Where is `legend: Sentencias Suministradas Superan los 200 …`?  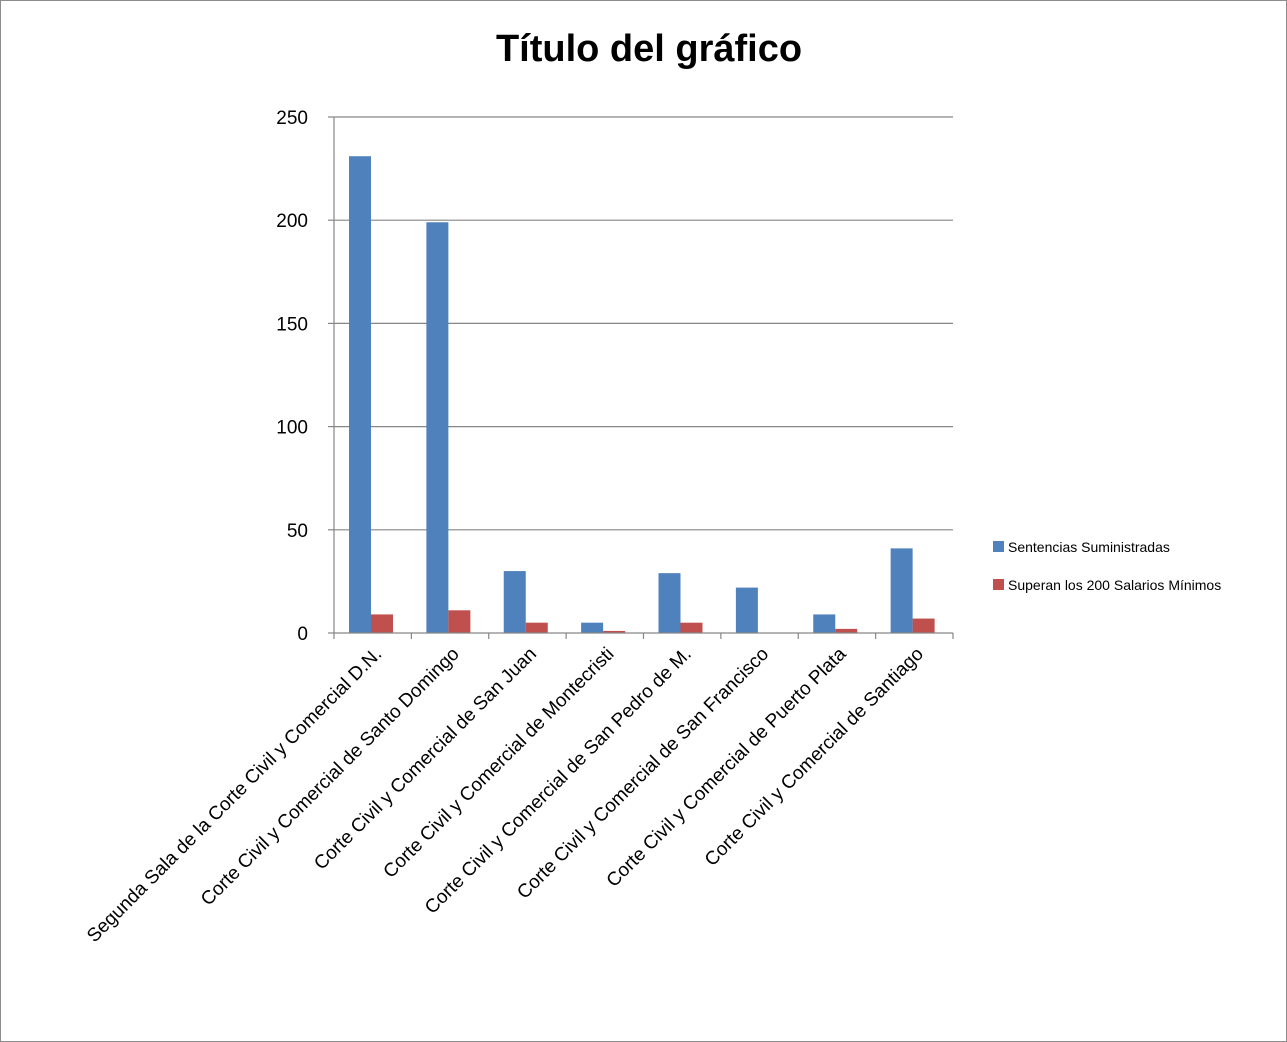
legend: Sentencias Suministradas Superan los 200 … is located at coordinates (1107, 566).